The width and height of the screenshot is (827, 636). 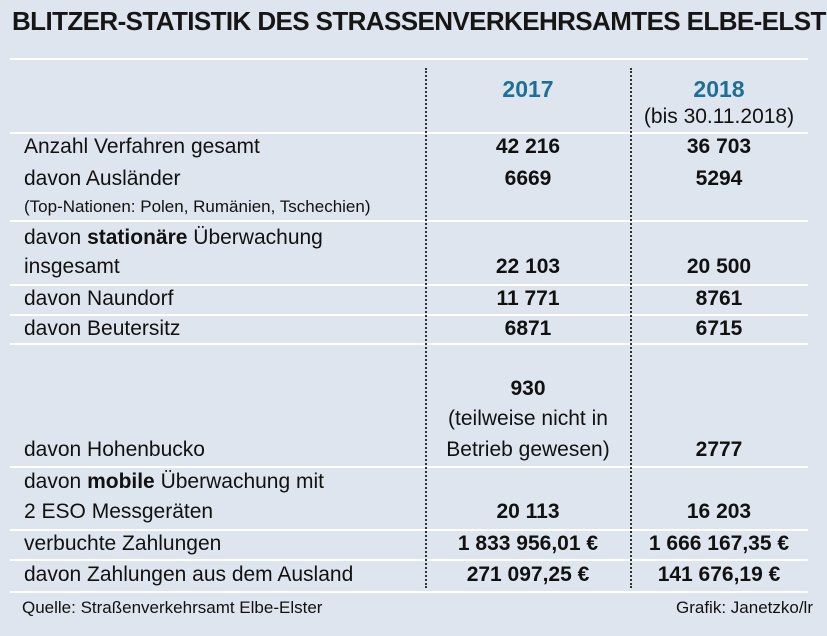 I want to click on row-label-line2: 2 ESO Messgeräten, so click(x=119, y=511).